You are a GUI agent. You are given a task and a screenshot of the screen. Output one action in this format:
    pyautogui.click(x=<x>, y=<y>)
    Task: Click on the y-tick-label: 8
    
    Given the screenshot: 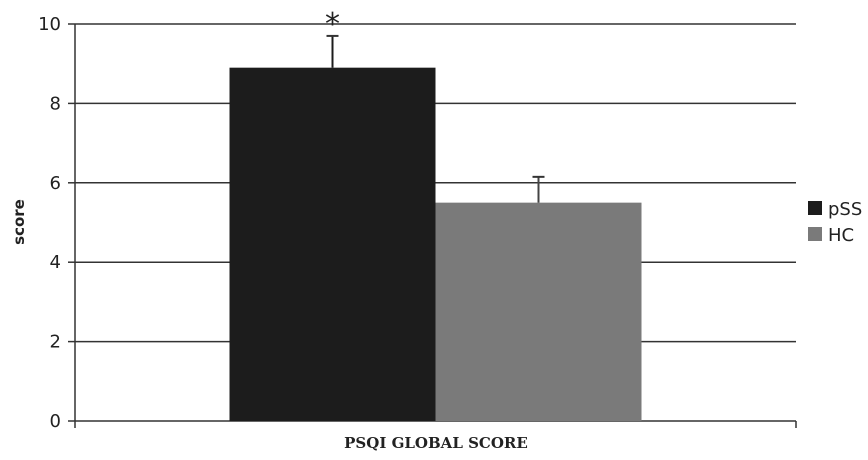 What is the action you would take?
    pyautogui.click(x=55, y=103)
    